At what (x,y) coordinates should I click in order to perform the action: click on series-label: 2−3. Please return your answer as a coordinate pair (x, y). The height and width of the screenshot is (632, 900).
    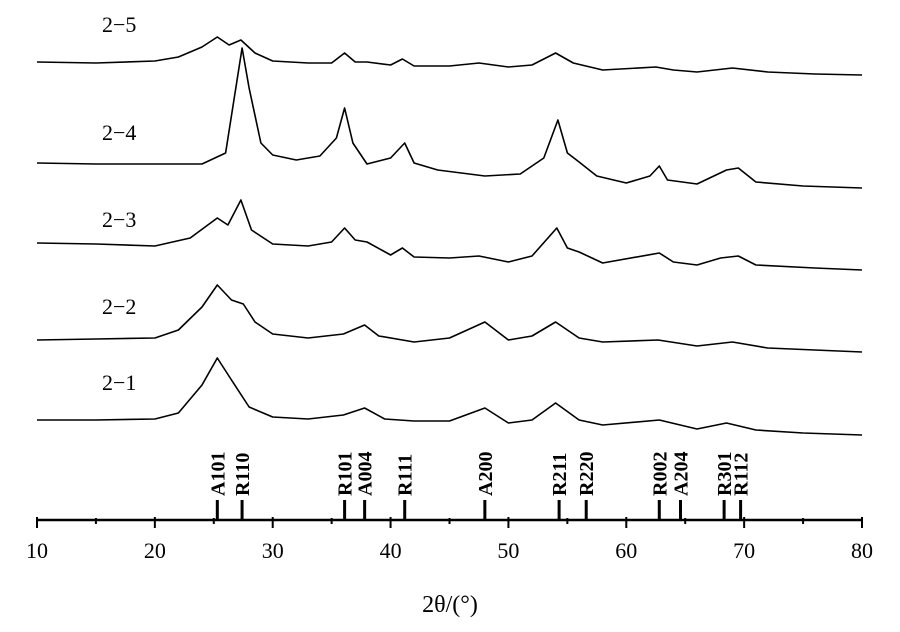
    Looking at the image, I should click on (119, 219).